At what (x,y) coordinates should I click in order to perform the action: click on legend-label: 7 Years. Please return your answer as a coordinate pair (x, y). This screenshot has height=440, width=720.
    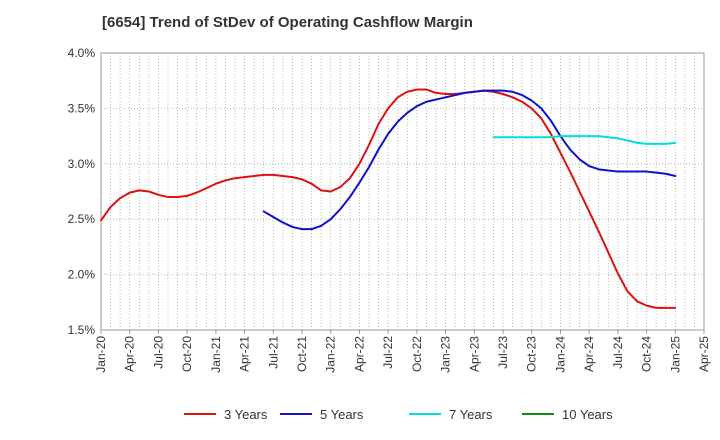
    Looking at the image, I should click on (471, 414).